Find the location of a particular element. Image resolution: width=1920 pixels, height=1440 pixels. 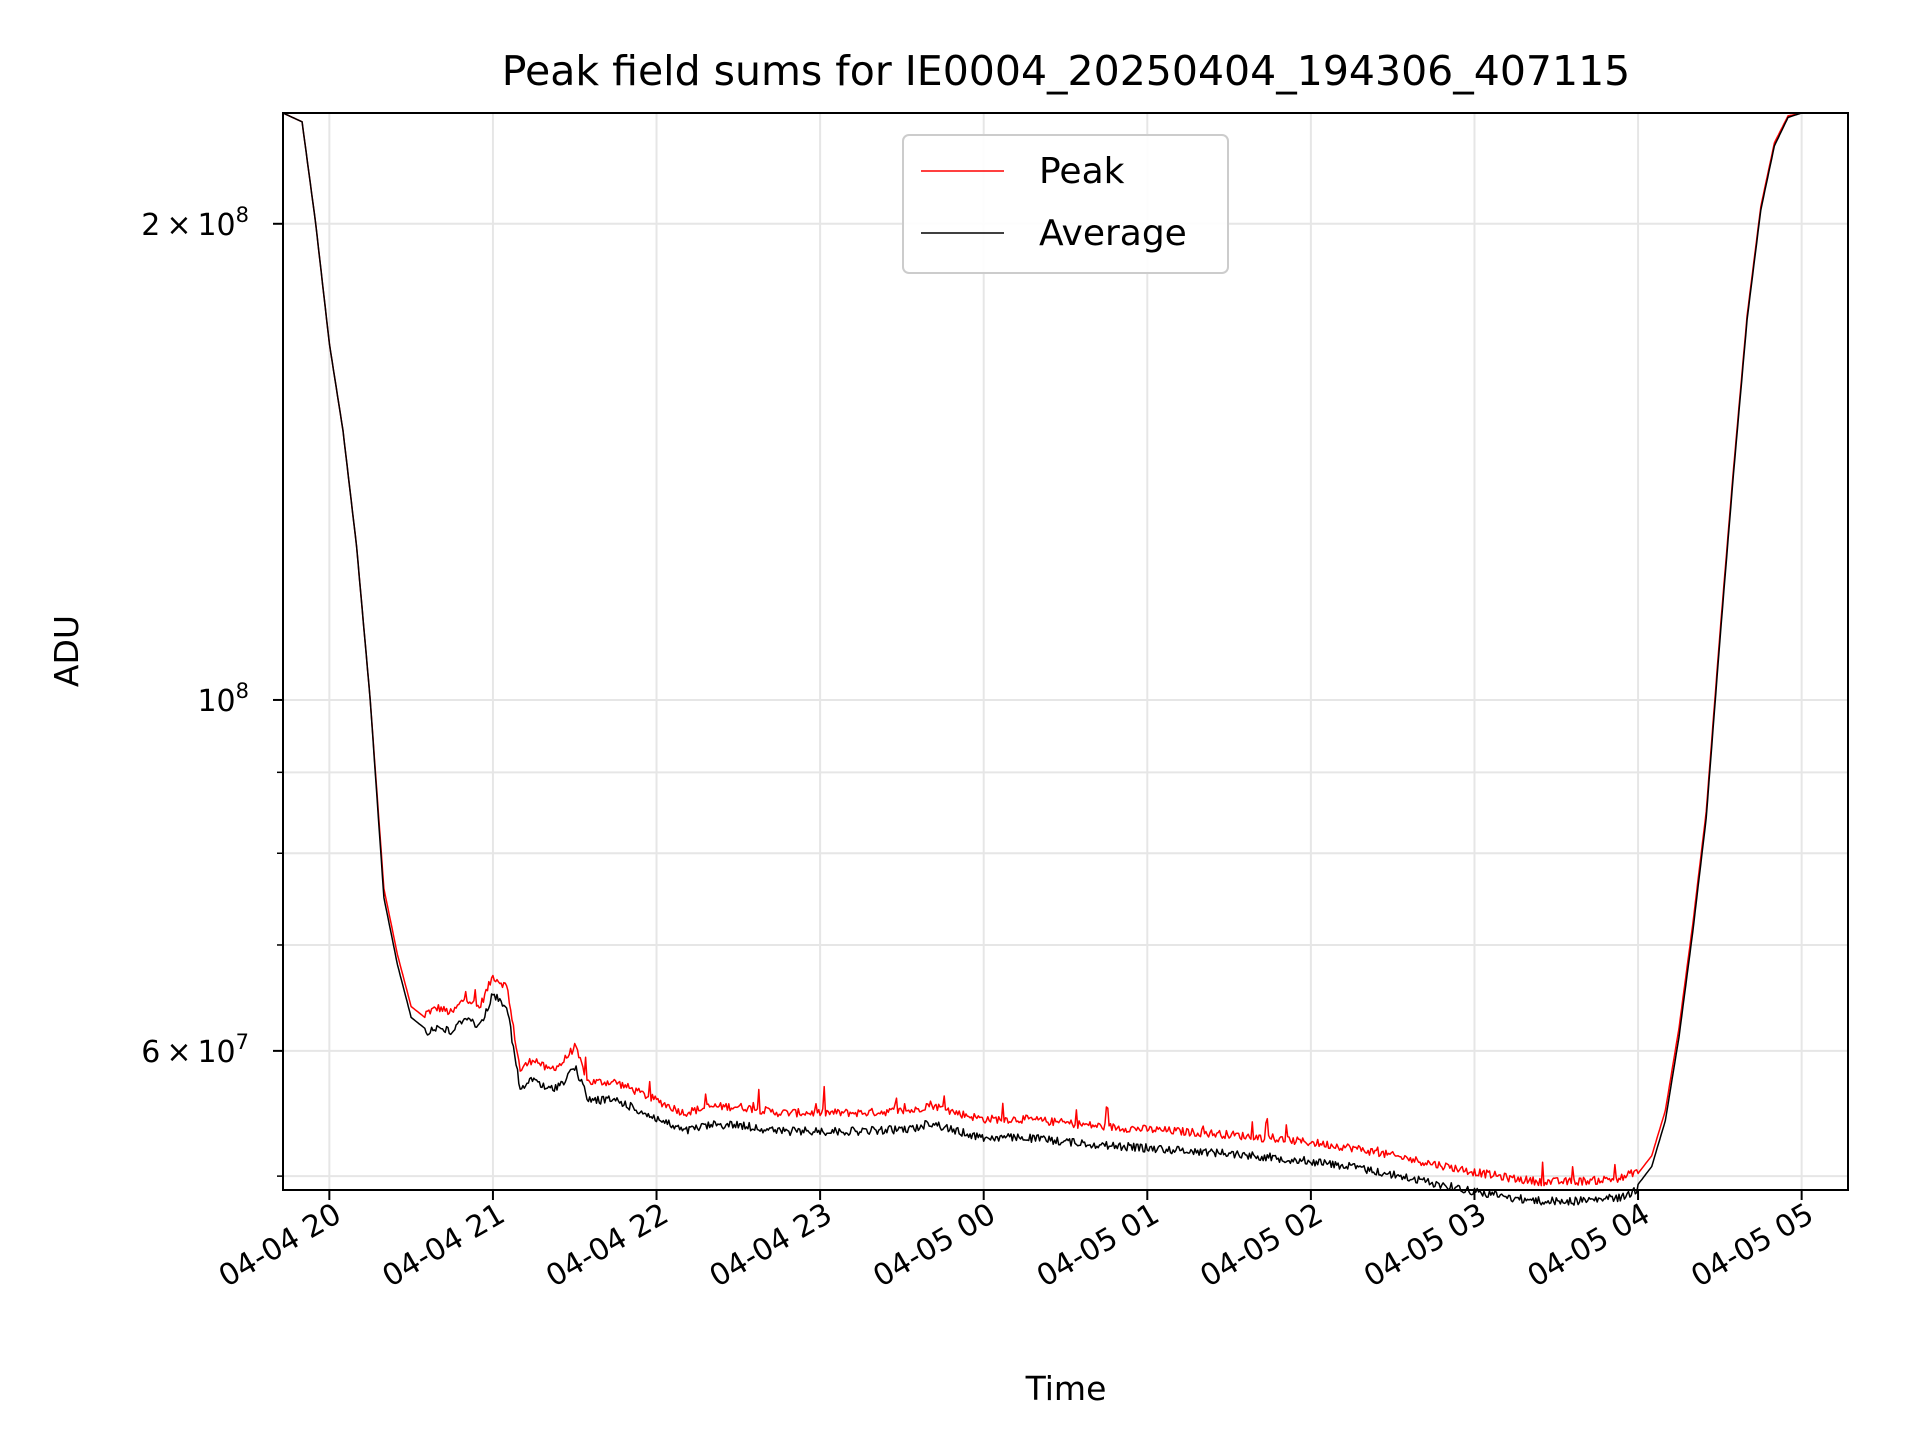

y-tick-label: 6 × 10⁷ is located at coordinates (195, 1050).